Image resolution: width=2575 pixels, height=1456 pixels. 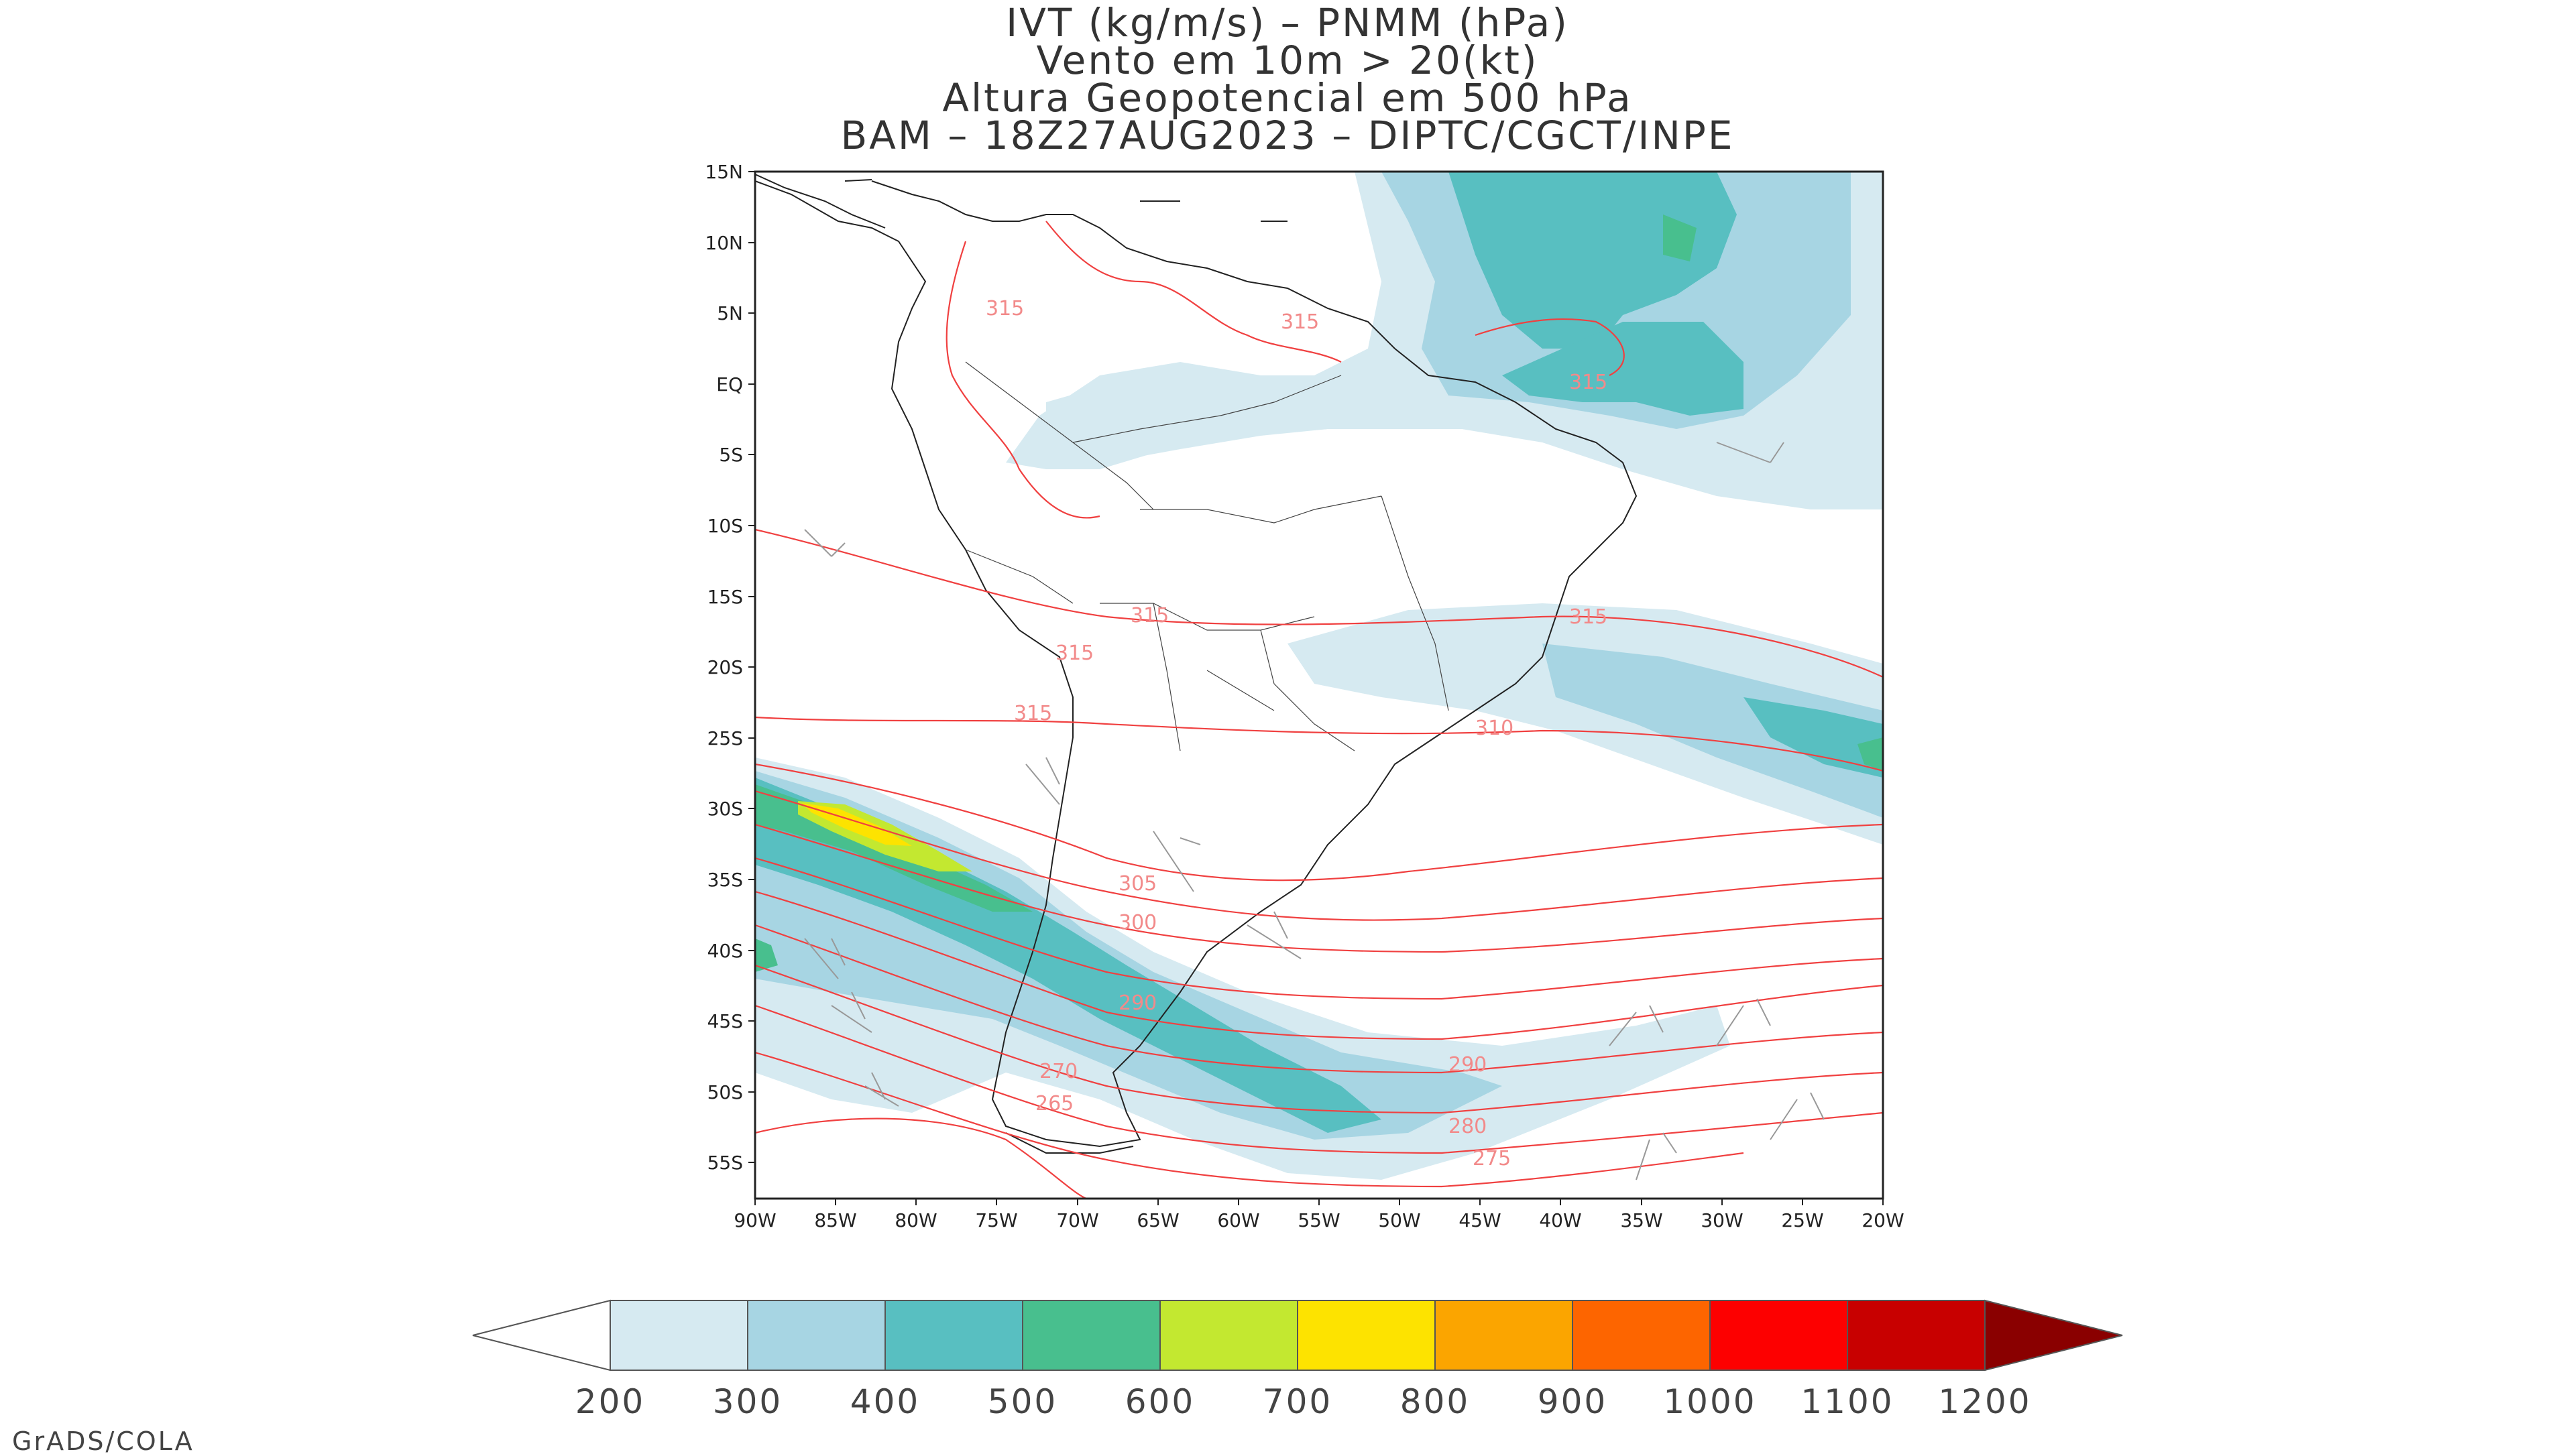 I want to click on colorbar-label: 300, so click(x=748, y=1401).